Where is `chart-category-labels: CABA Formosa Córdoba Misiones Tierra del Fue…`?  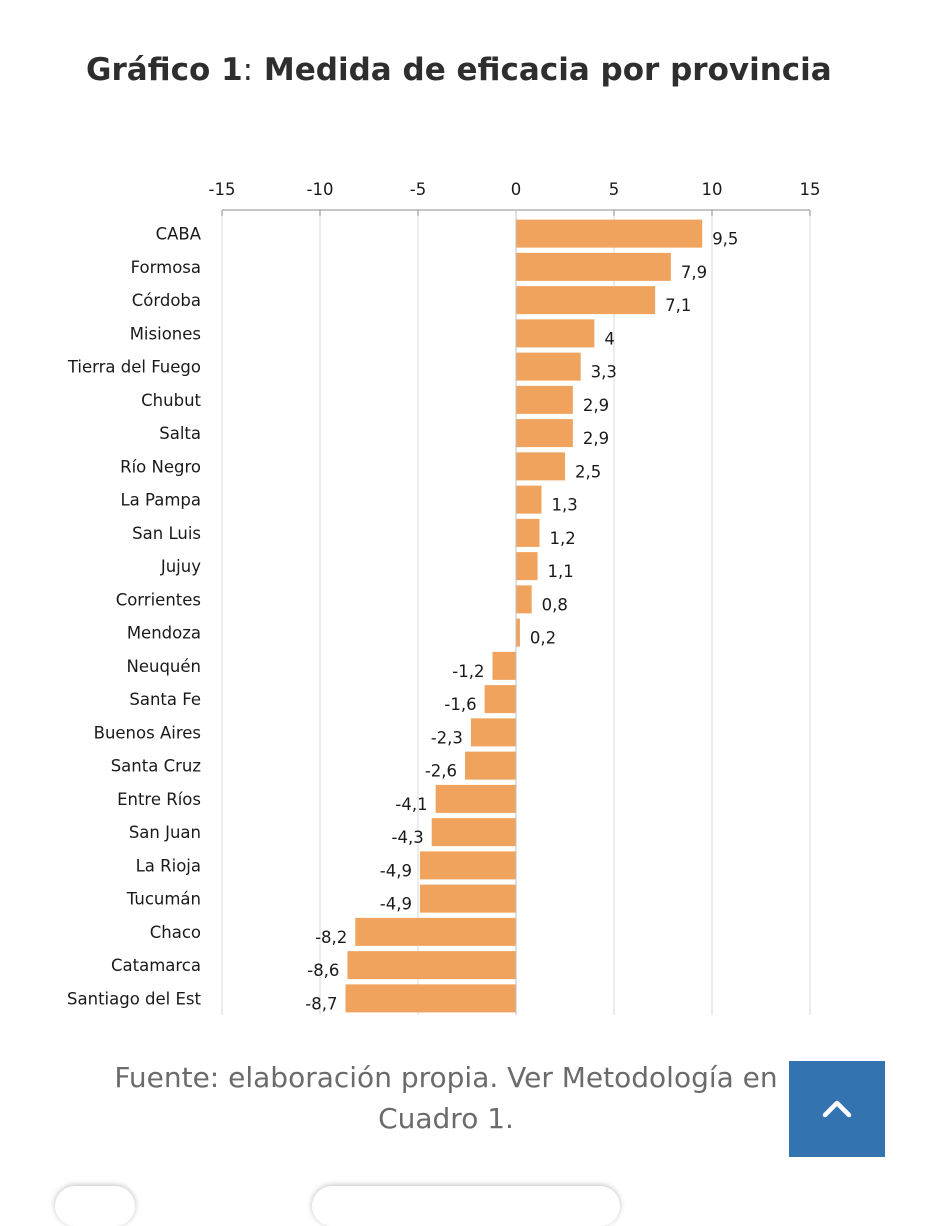 chart-category-labels: CABA Formosa Córdoba Misiones Tierra del Fue… is located at coordinates (134, 617).